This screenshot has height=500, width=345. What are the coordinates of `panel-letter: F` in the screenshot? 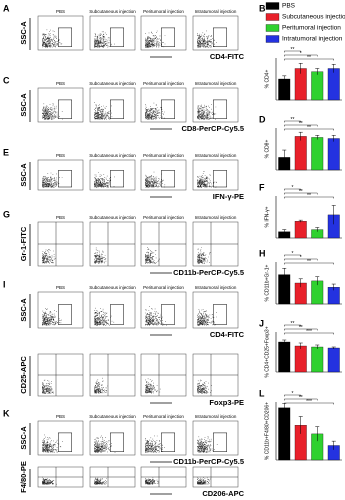 It's located at (262, 187).